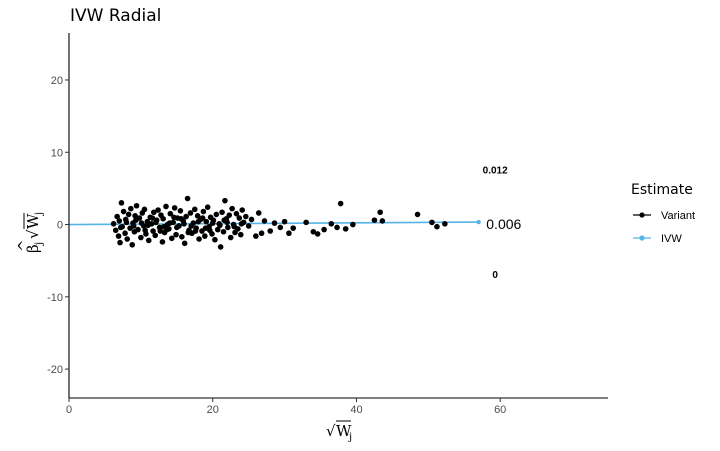 The width and height of the screenshot is (720, 451). What do you see at coordinates (39, 244) in the screenshot?
I see `y-axis-beta-sub: j` at bounding box center [39, 244].